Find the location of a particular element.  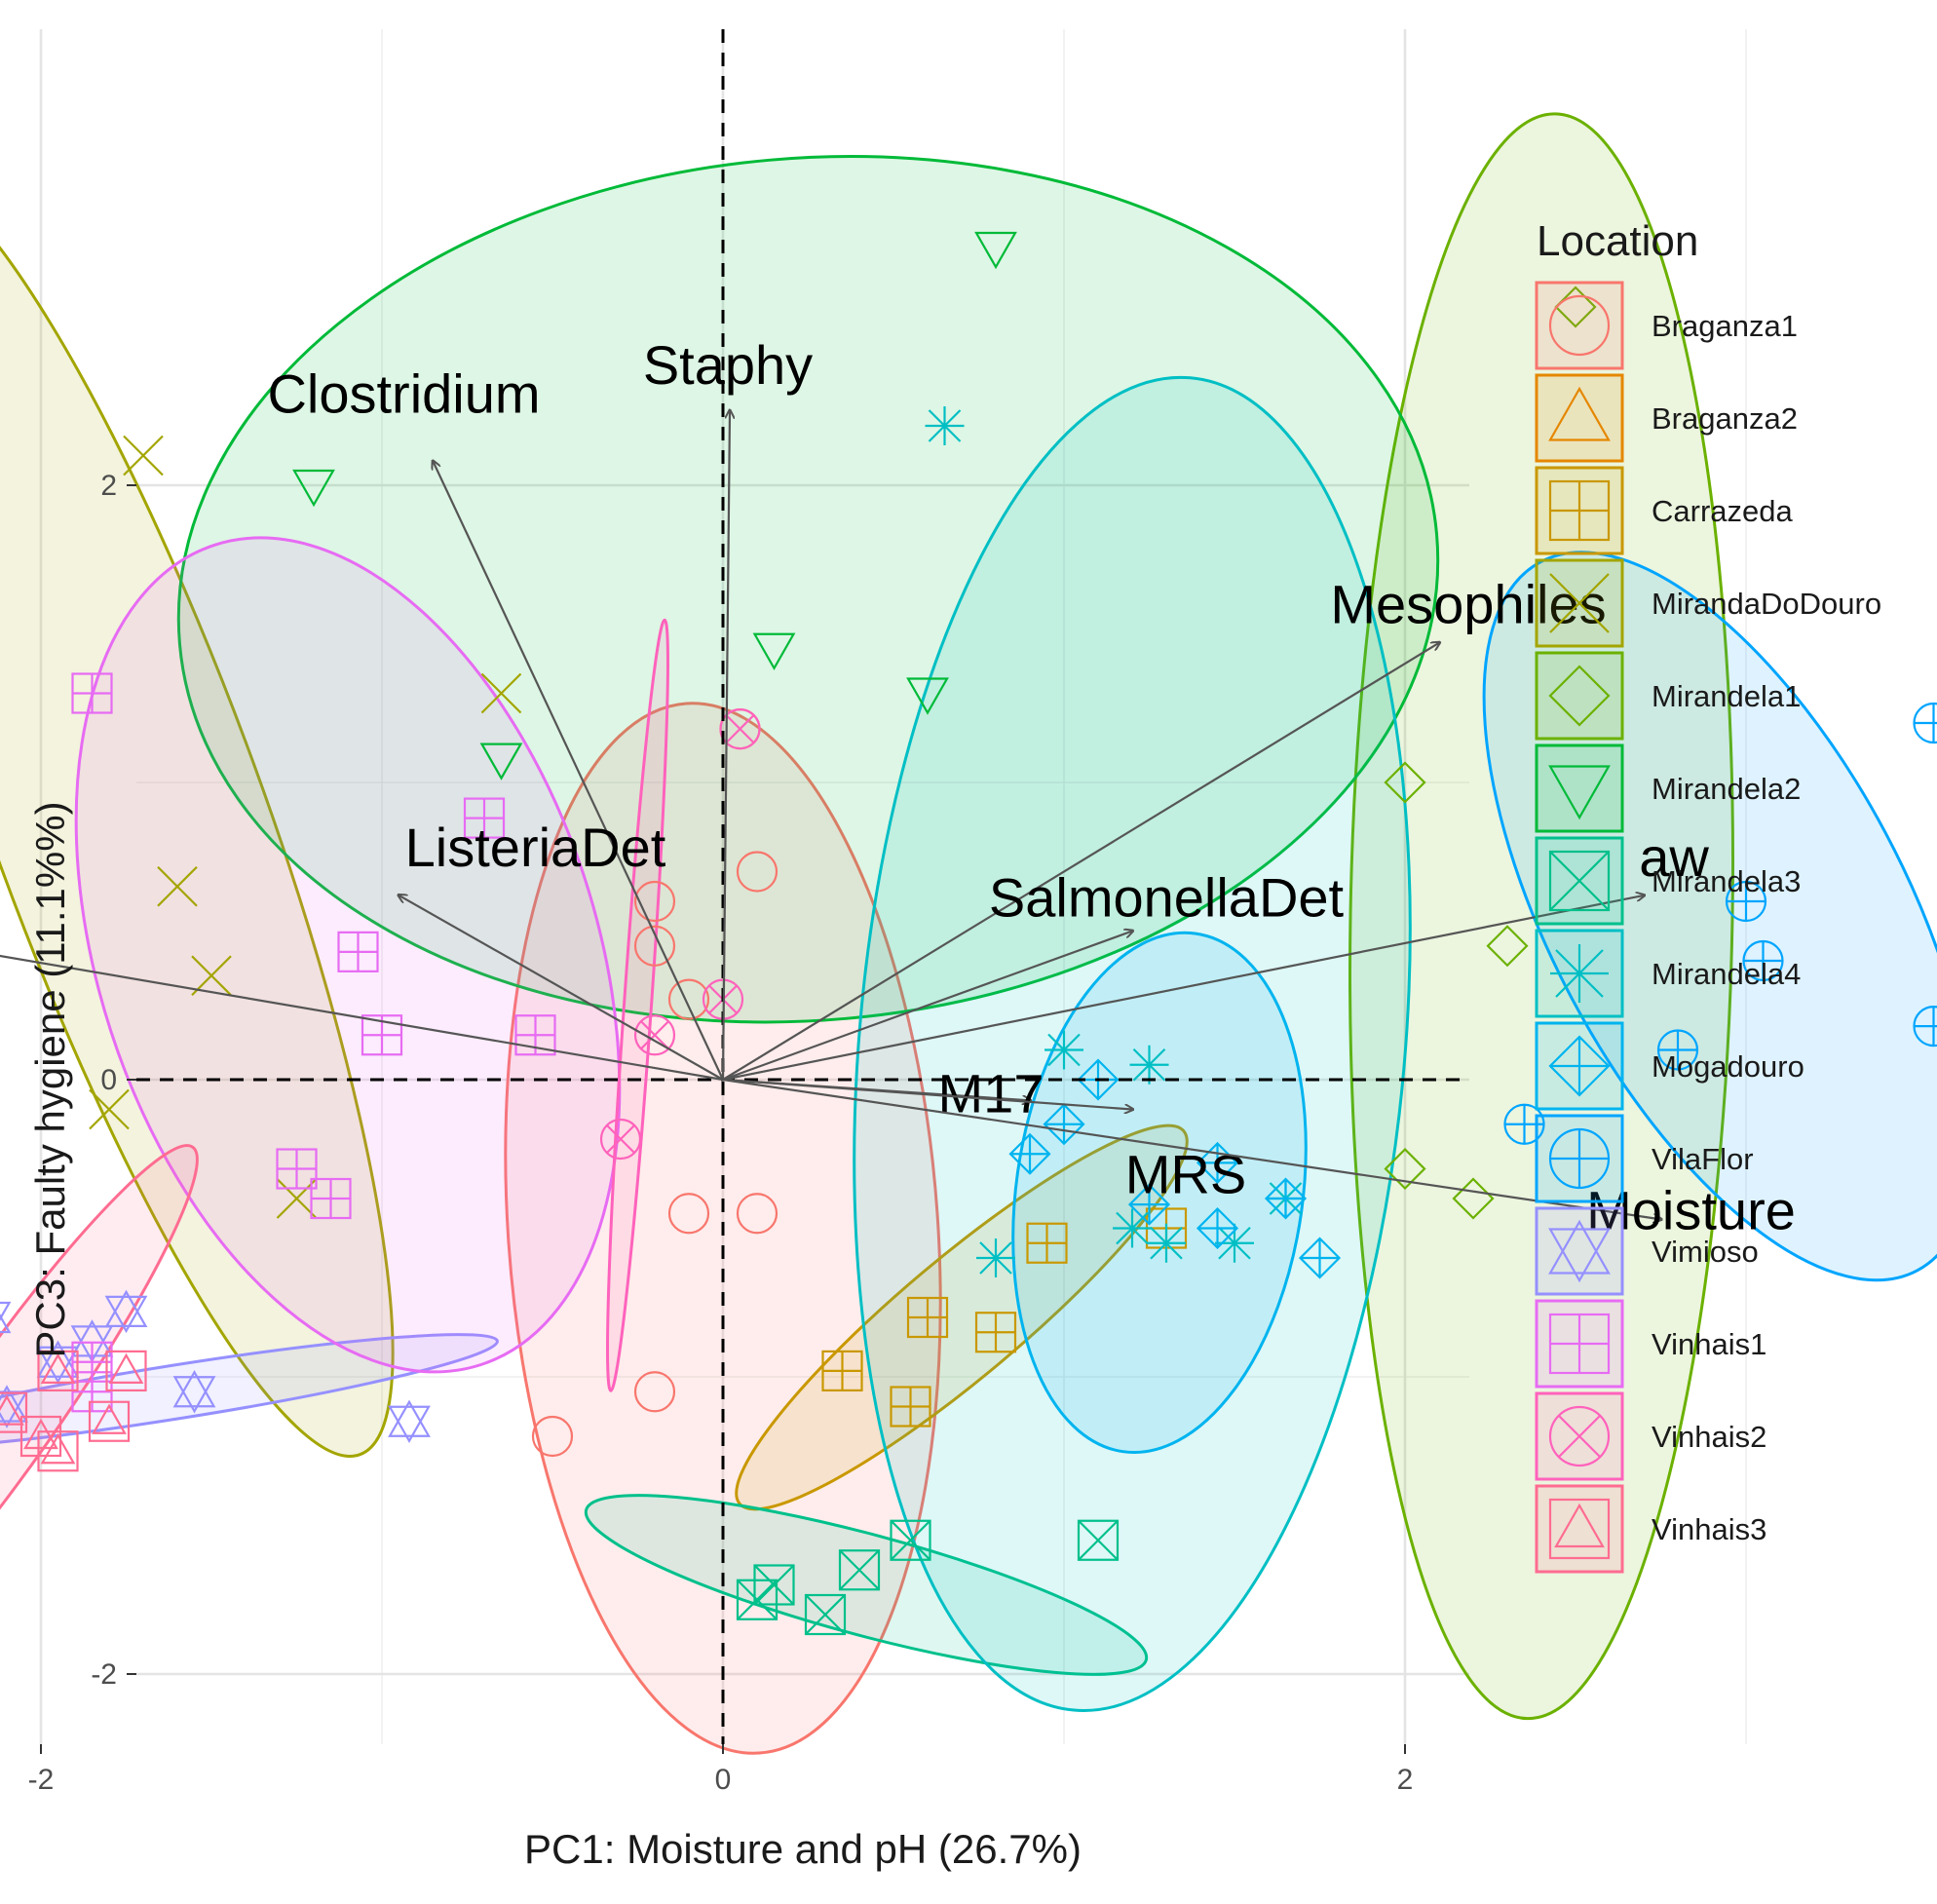

legend-item-mirandela2: Mirandela2 is located at coordinates (1668, 788).